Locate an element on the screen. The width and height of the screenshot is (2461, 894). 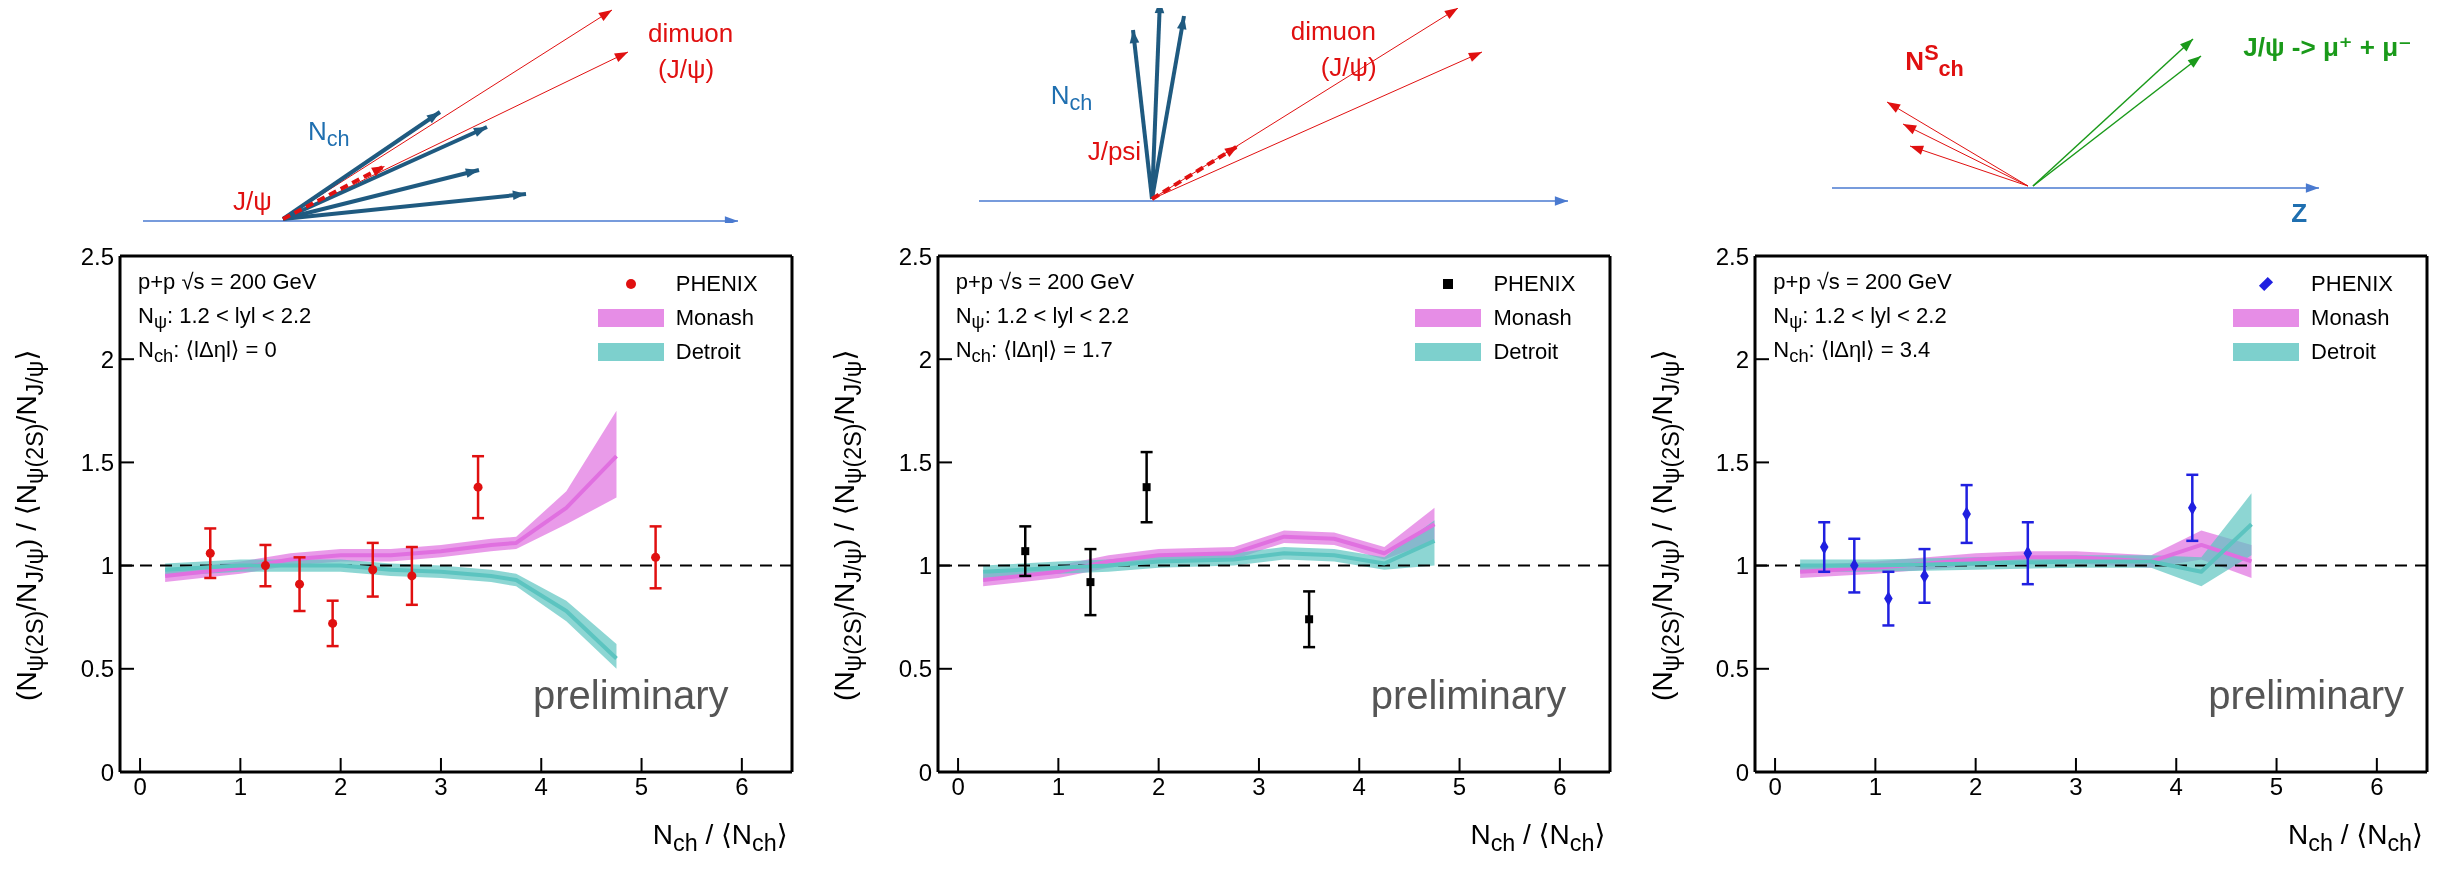
text: (J/ψ) is located at coordinates (686, 69).